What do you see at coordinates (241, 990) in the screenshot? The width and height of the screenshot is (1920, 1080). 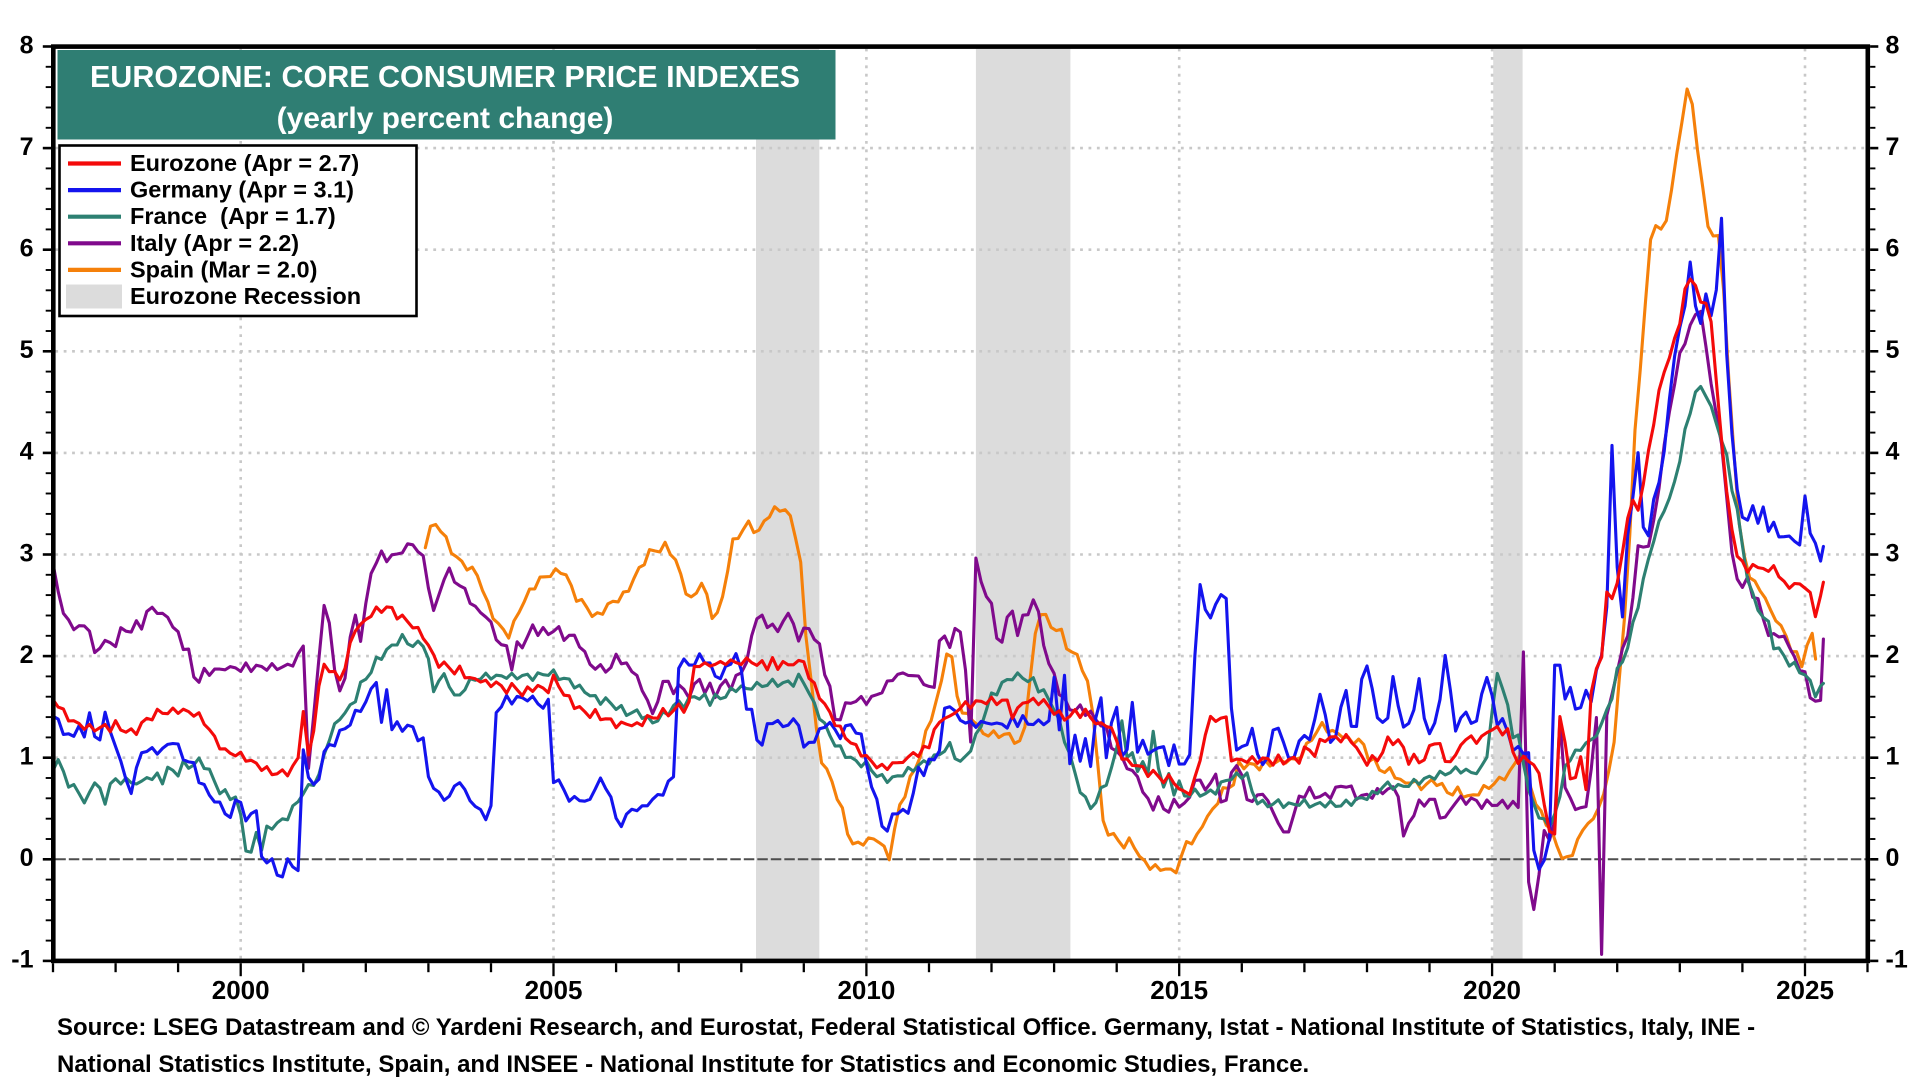 I see `svg-text: 2000` at bounding box center [241, 990].